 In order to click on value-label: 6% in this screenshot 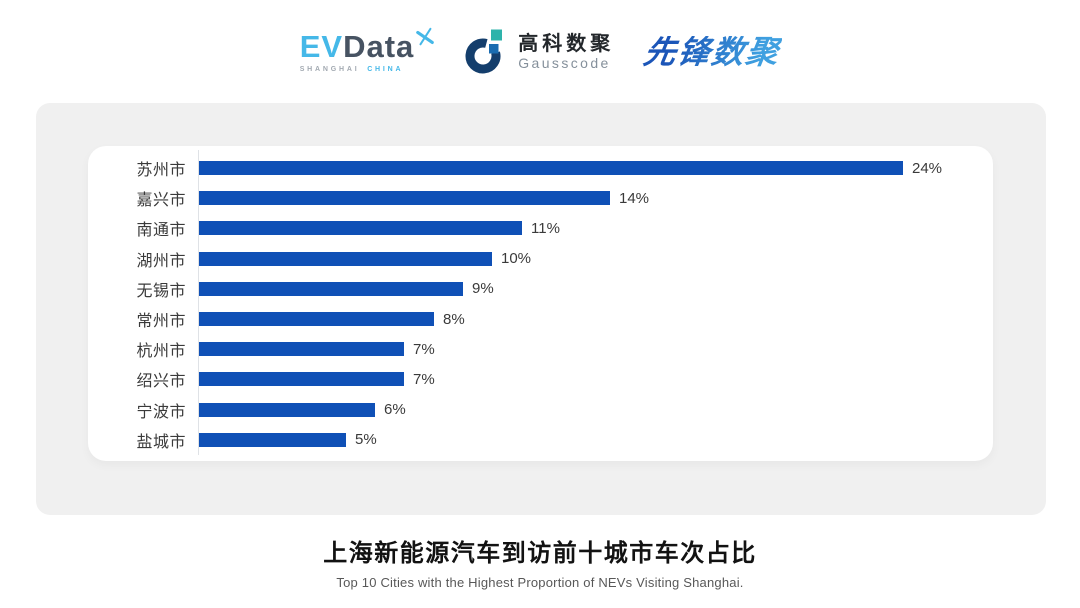, I will do `click(395, 410)`.